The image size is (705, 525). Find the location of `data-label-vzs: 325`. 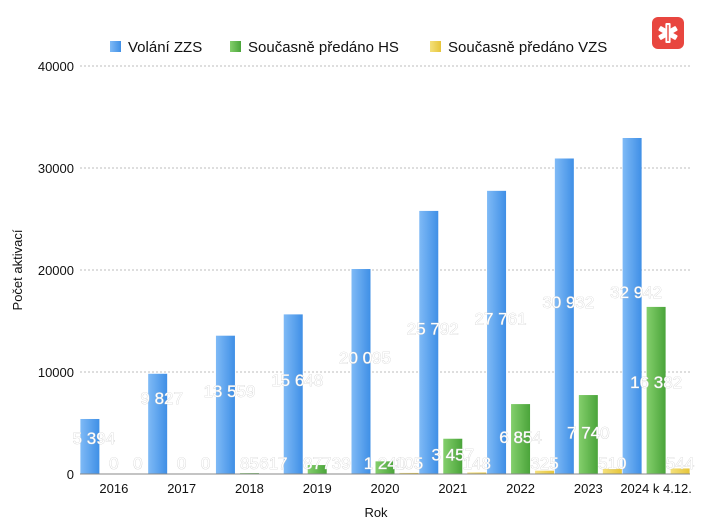

data-label-vzs: 325 is located at coordinates (544, 463).